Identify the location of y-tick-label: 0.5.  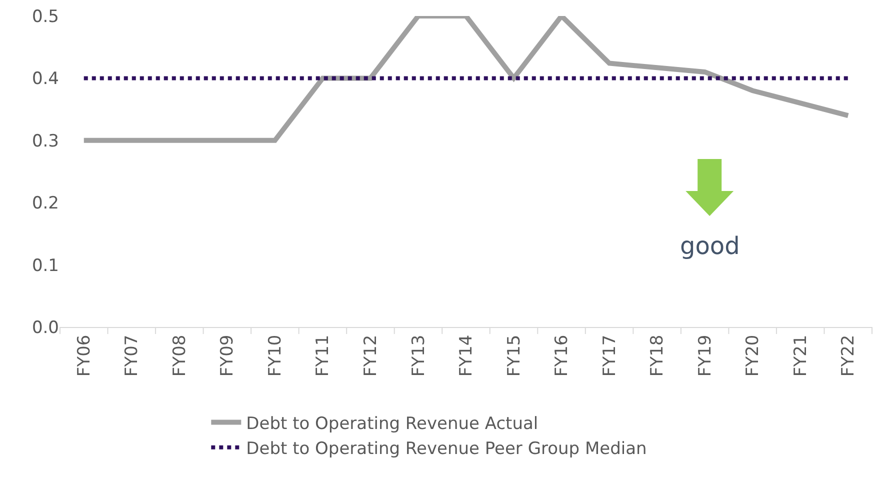
(45, 16).